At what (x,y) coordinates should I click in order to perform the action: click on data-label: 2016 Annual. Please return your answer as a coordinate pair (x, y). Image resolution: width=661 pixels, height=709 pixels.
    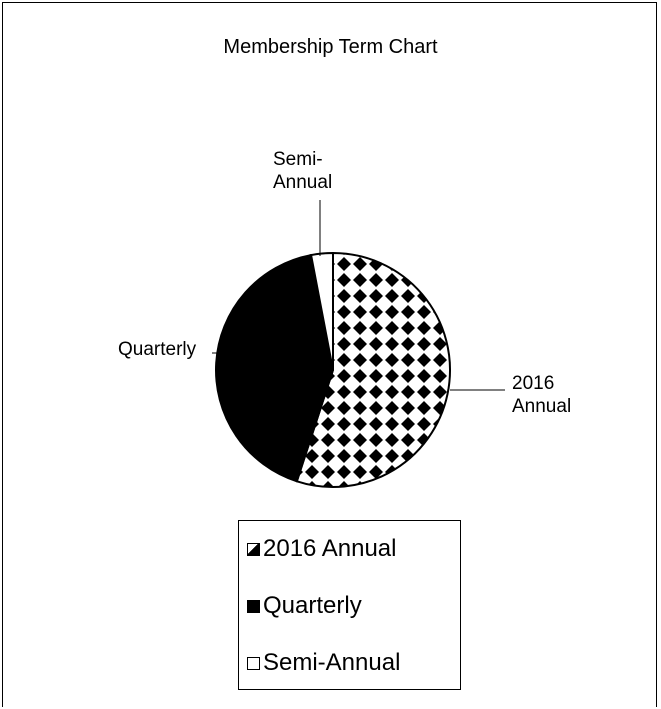
    Looking at the image, I should click on (542, 395).